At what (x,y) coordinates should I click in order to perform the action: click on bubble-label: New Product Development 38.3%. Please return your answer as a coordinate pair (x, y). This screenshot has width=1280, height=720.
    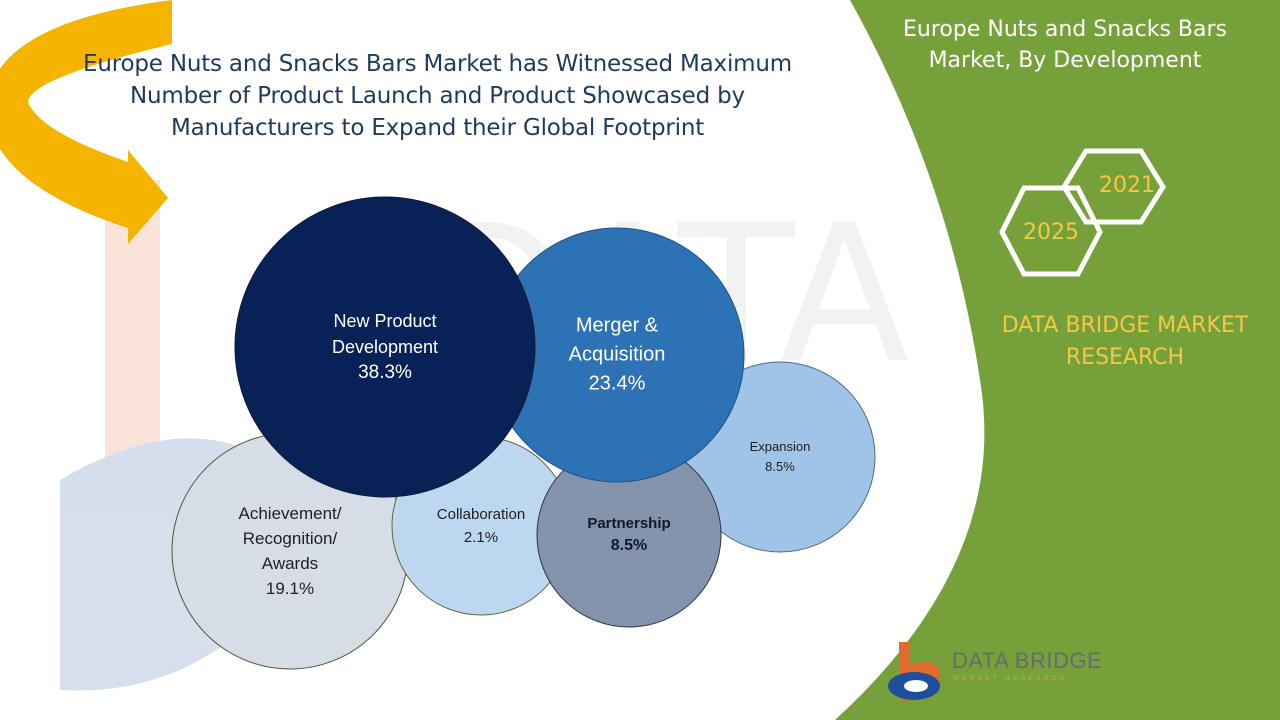
    Looking at the image, I should click on (385, 347).